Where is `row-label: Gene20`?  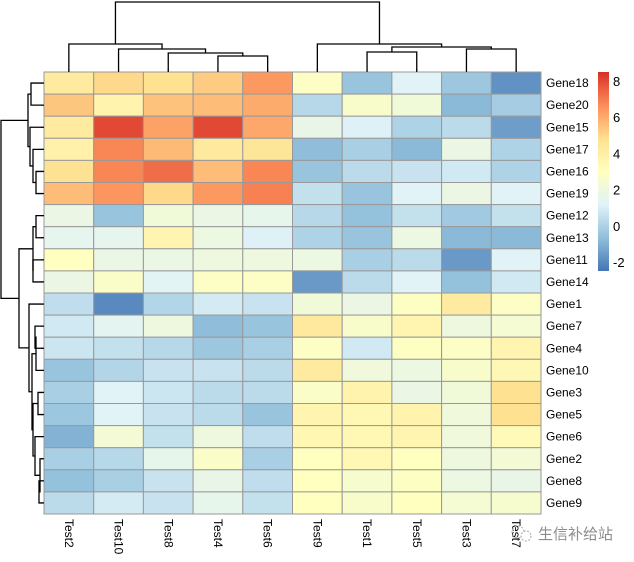 row-label: Gene20 is located at coordinates (567, 105).